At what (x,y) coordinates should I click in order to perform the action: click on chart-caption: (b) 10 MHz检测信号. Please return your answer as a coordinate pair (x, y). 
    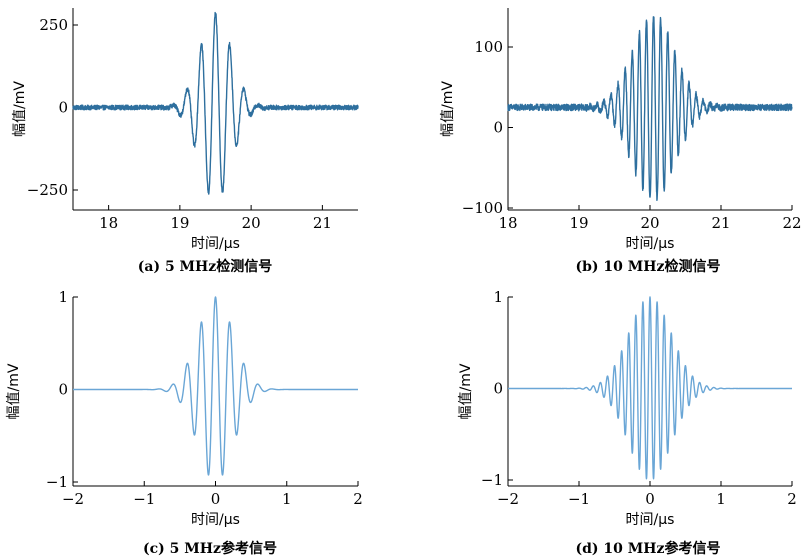
    Looking at the image, I should click on (648, 266).